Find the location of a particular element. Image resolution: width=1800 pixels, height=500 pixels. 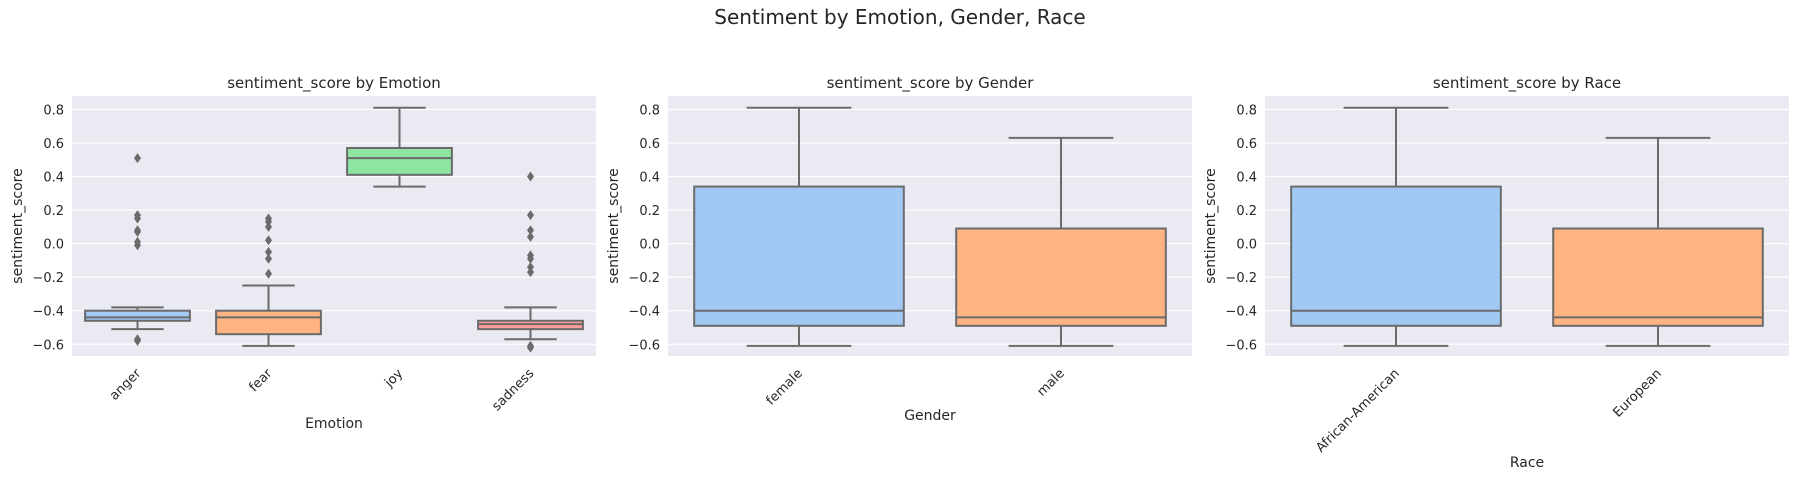

box-male is located at coordinates (1061, 241).